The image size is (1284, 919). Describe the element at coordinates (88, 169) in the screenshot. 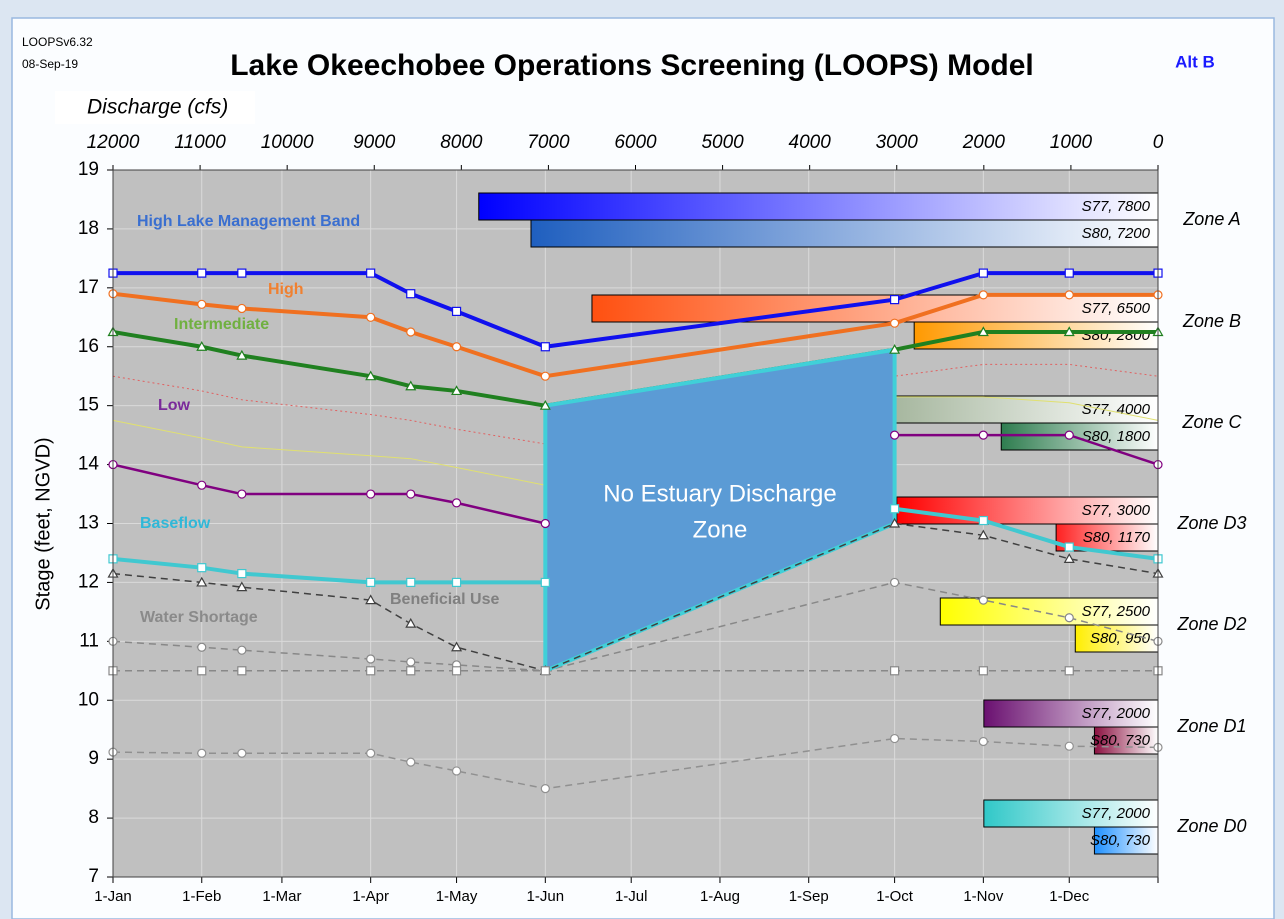

I see `y-tick-label: 19` at that location.